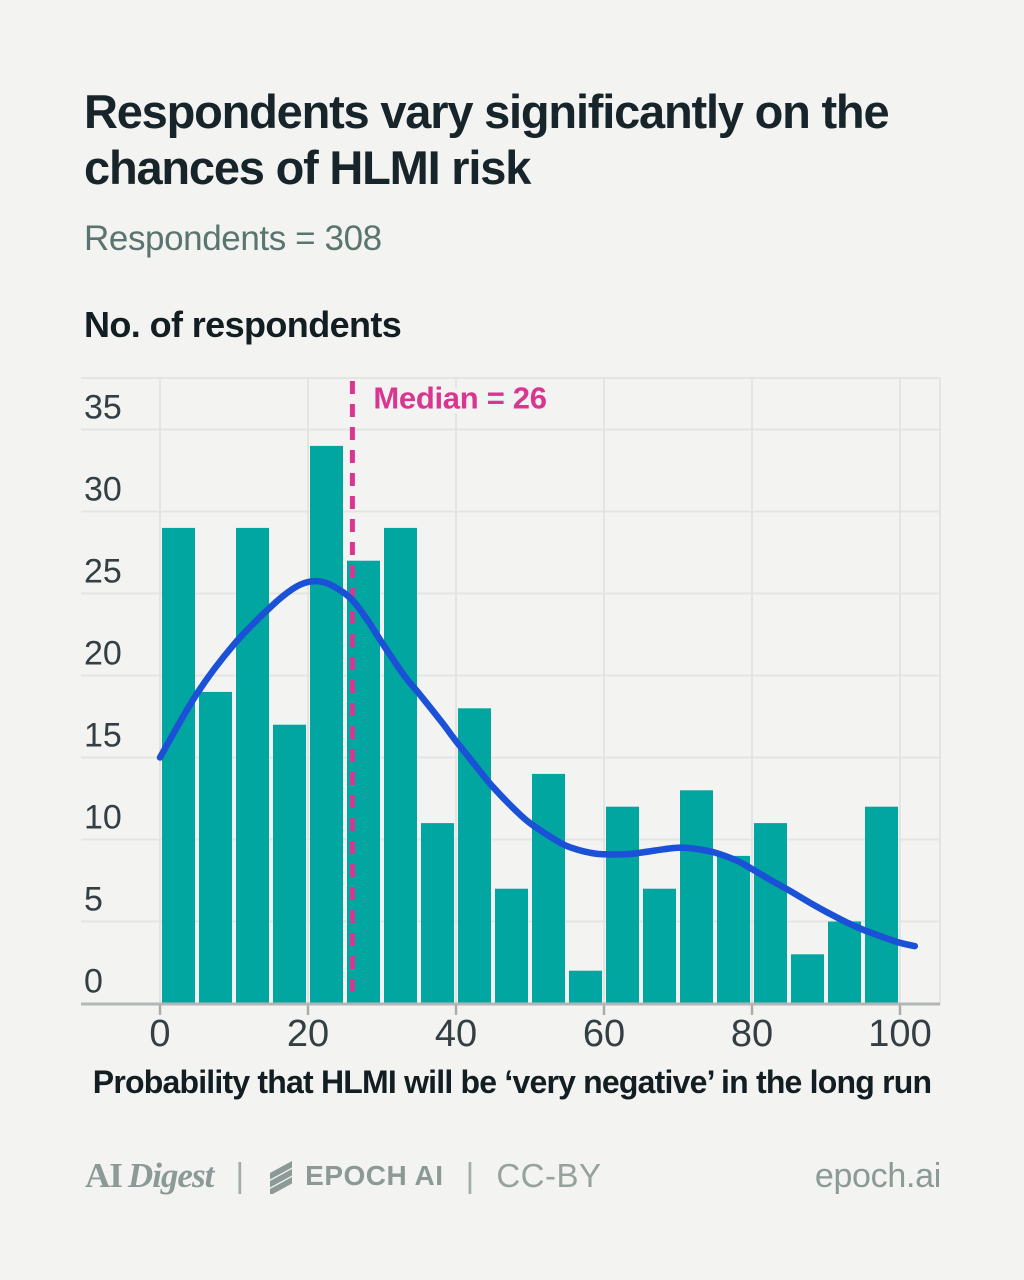 This screenshot has height=1280, width=1024. What do you see at coordinates (456, 1034) in the screenshot?
I see `x-tick-label: 40` at bounding box center [456, 1034].